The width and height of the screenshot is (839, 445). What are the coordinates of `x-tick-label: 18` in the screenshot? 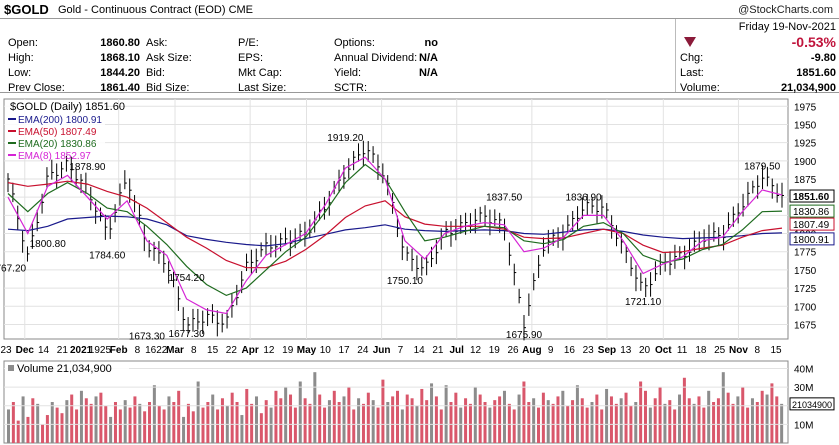 It's located at (701, 350).